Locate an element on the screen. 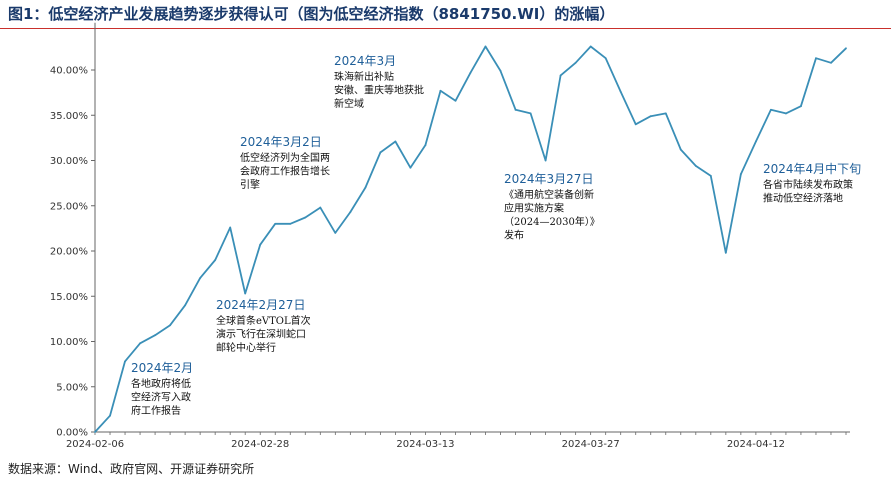 This screenshot has height=477, width=891. y-tick-label: 5.00% is located at coordinates (72, 387).